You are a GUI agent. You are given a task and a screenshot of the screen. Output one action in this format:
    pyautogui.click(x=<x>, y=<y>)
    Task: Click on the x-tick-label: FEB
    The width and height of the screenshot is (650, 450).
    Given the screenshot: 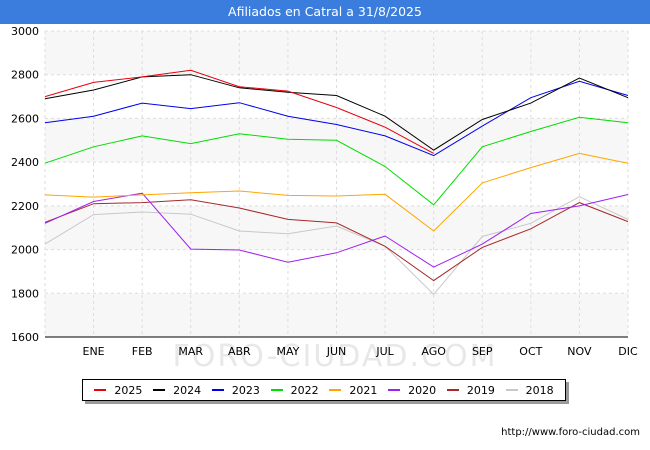 What is the action you would take?
    pyautogui.click(x=142, y=351)
    